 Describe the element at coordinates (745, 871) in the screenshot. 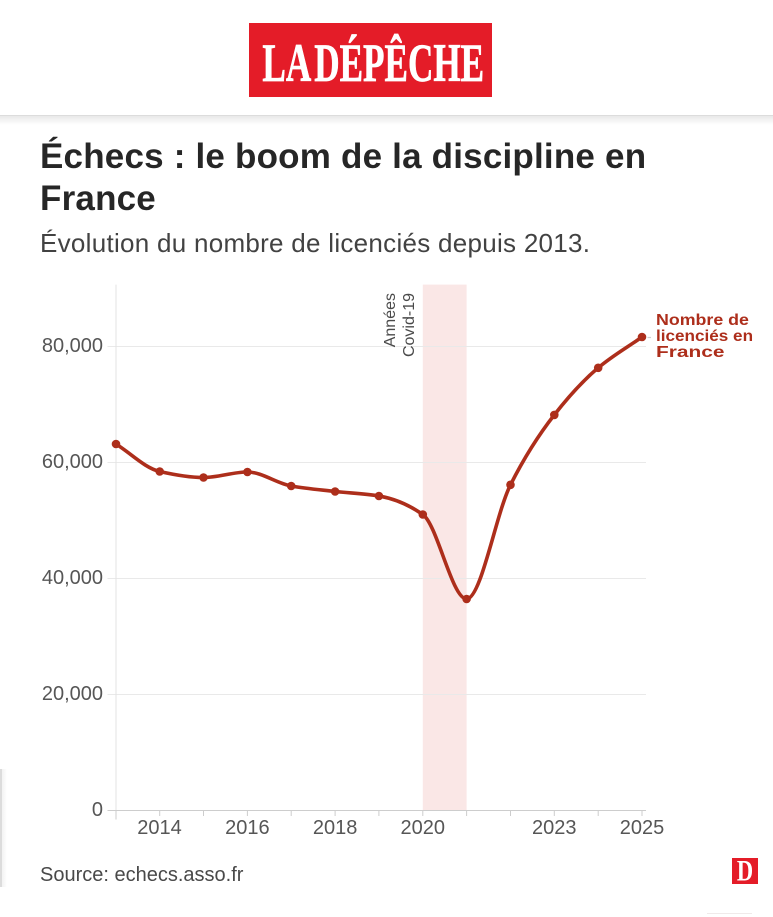

I see `svg-text: D` at that location.